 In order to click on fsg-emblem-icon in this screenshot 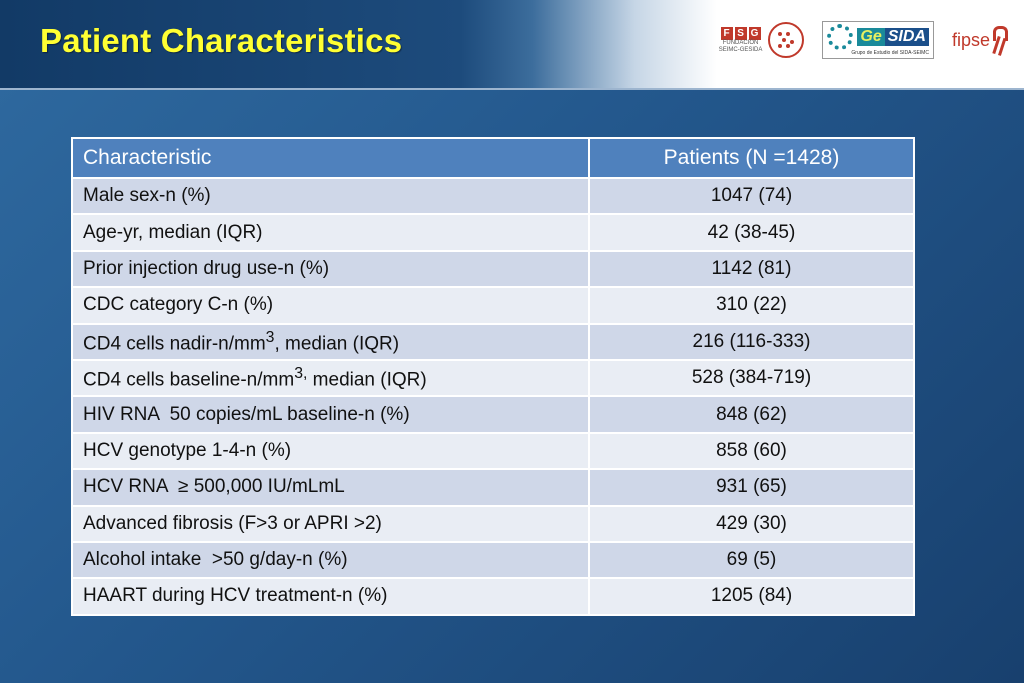, I will do `click(786, 40)`.